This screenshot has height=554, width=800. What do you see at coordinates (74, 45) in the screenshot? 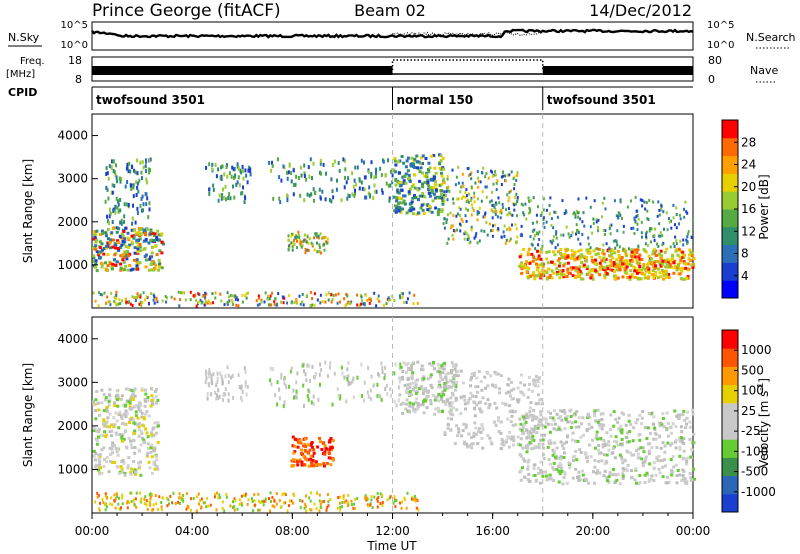
I see `nsky-tick-bottom: 10^0` at bounding box center [74, 45].